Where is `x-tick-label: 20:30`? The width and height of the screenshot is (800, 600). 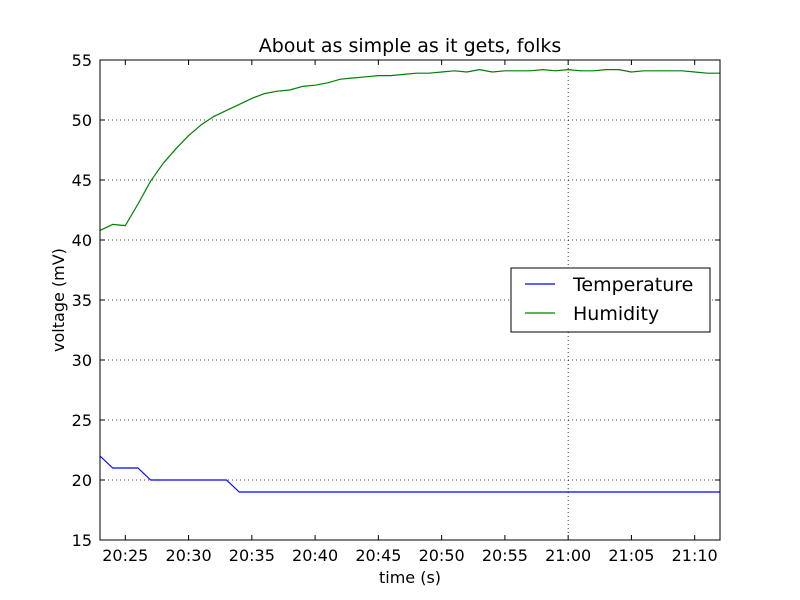
x-tick-label: 20:30 is located at coordinates (189, 555).